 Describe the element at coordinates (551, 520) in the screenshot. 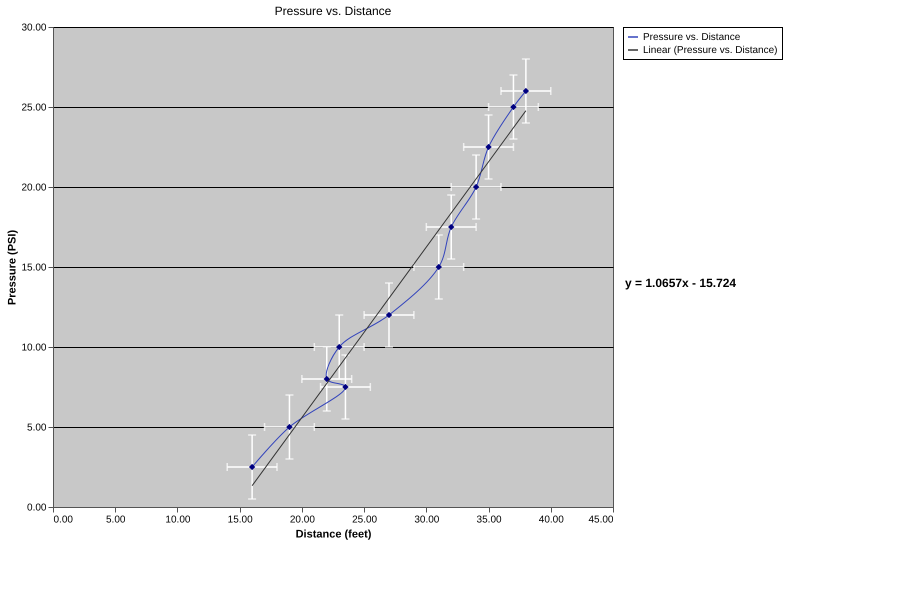

I see `x-tick-label: 40.00` at that location.